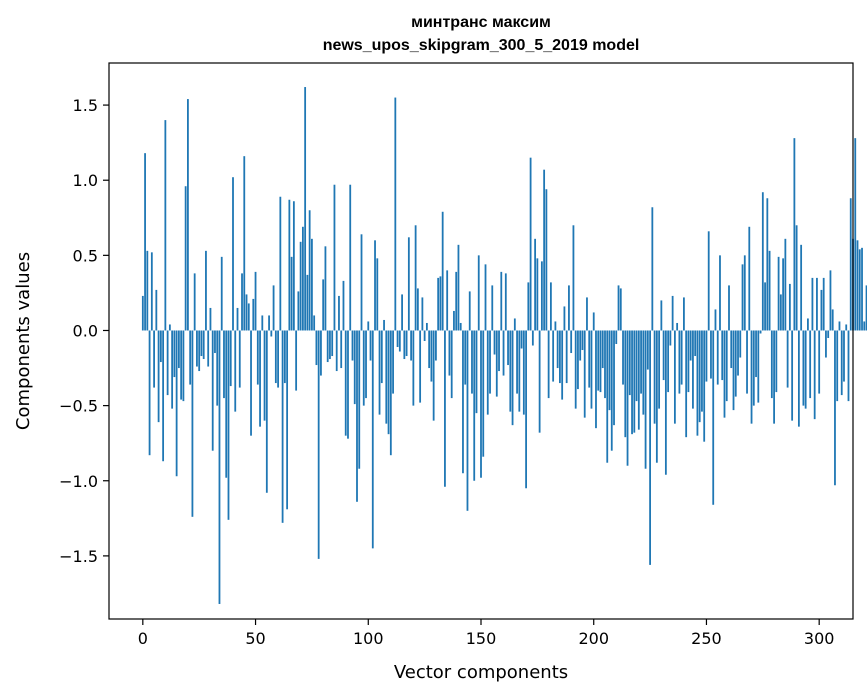  Describe the element at coordinates (84, 331) in the screenshot. I see `y-axis-ticks: −1.5 −1.0 −0.5 0.0 0.5 1.0 1.5` at that location.